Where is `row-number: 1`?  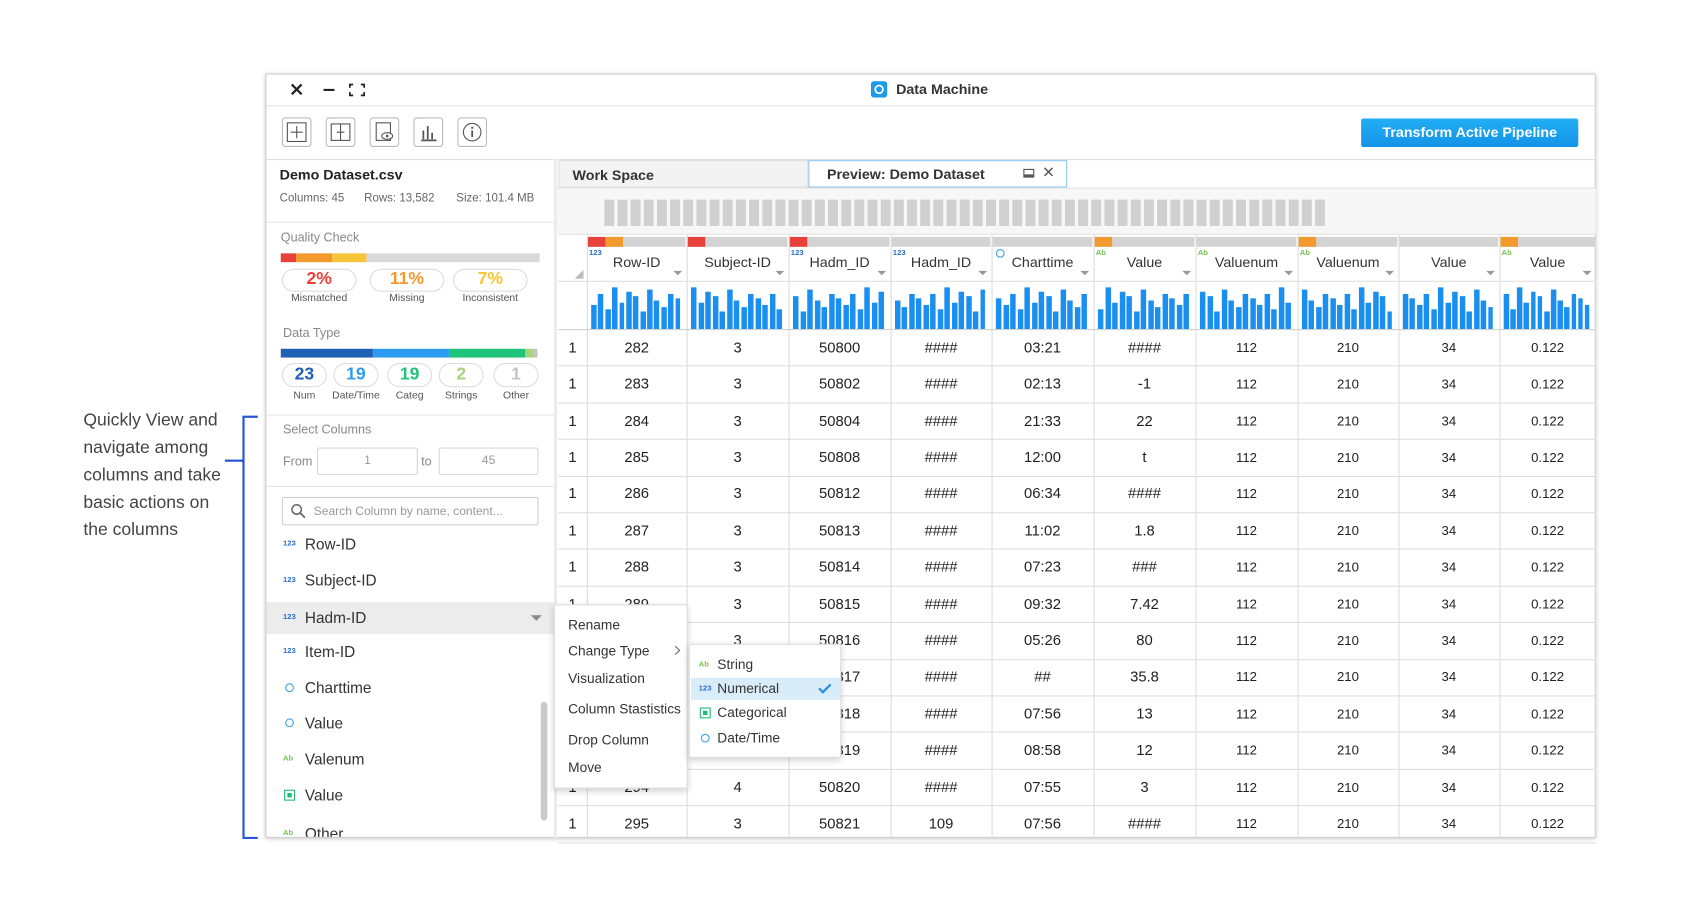 row-number: 1 is located at coordinates (572, 493).